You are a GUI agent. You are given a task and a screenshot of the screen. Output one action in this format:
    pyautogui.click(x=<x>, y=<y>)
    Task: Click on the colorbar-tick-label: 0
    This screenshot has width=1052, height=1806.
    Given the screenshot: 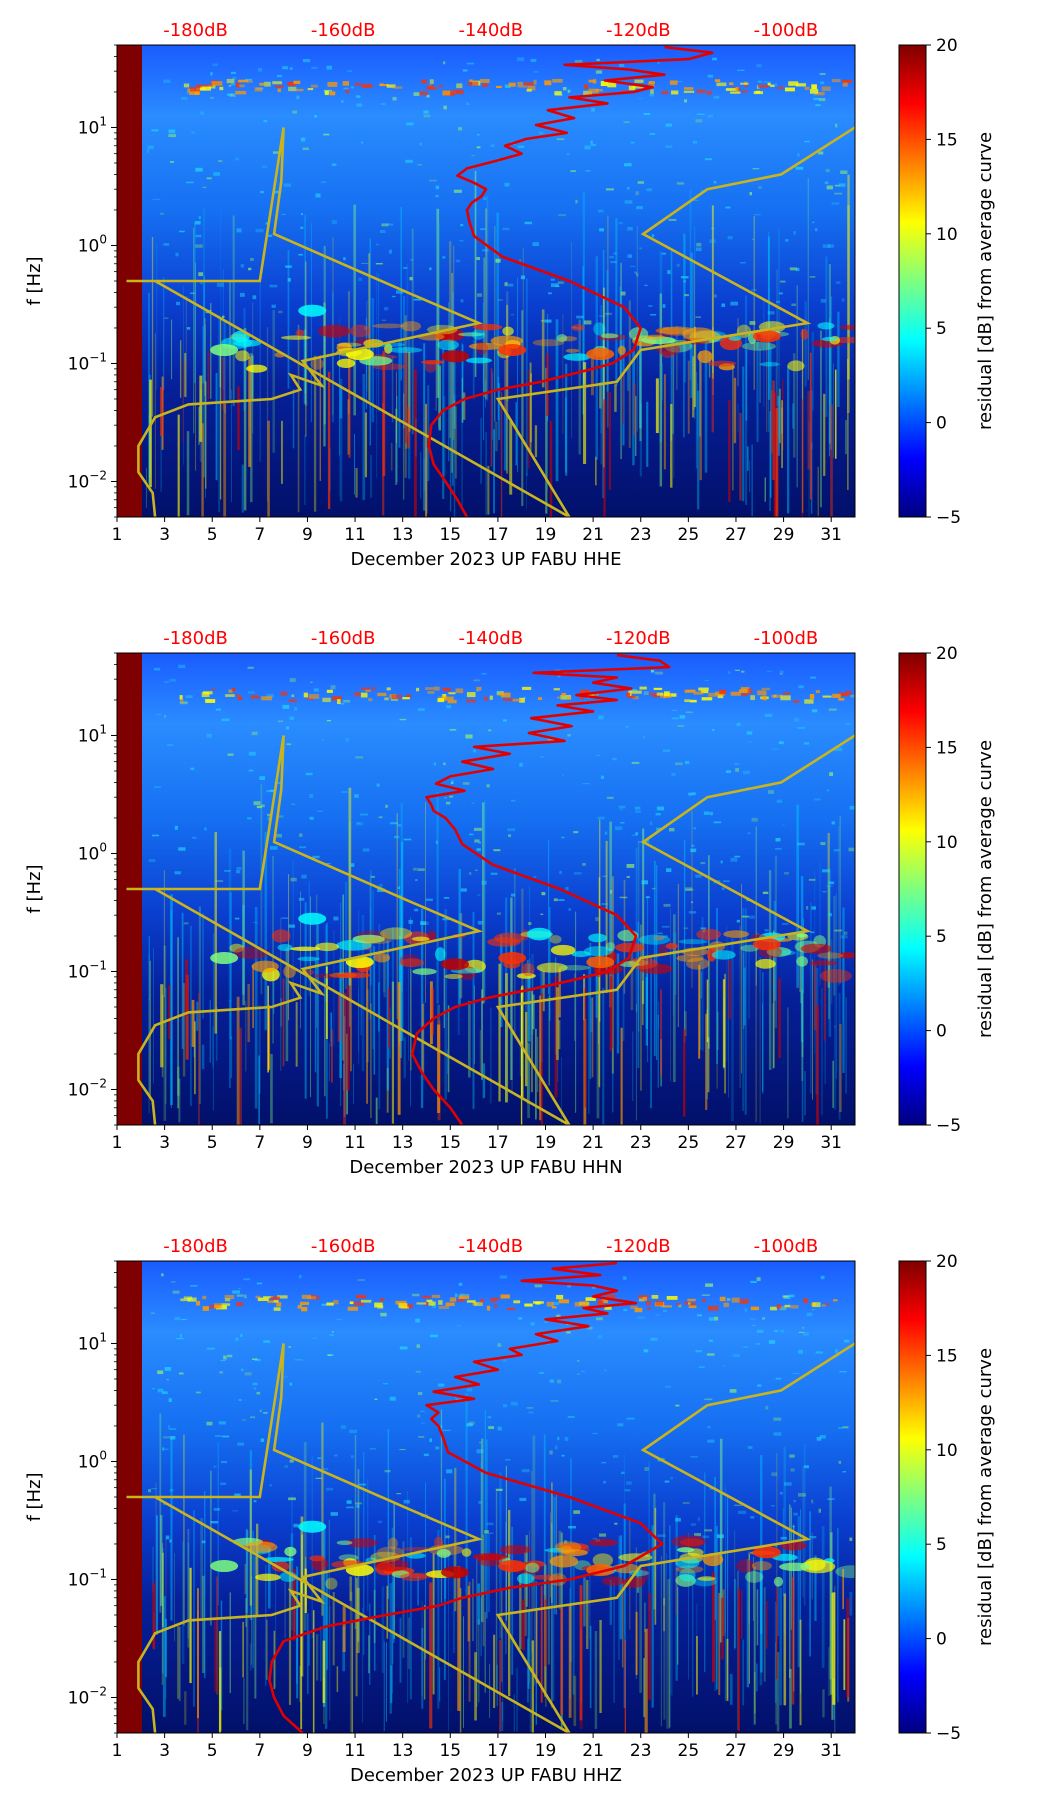 What is the action you would take?
    pyautogui.click(x=941, y=424)
    